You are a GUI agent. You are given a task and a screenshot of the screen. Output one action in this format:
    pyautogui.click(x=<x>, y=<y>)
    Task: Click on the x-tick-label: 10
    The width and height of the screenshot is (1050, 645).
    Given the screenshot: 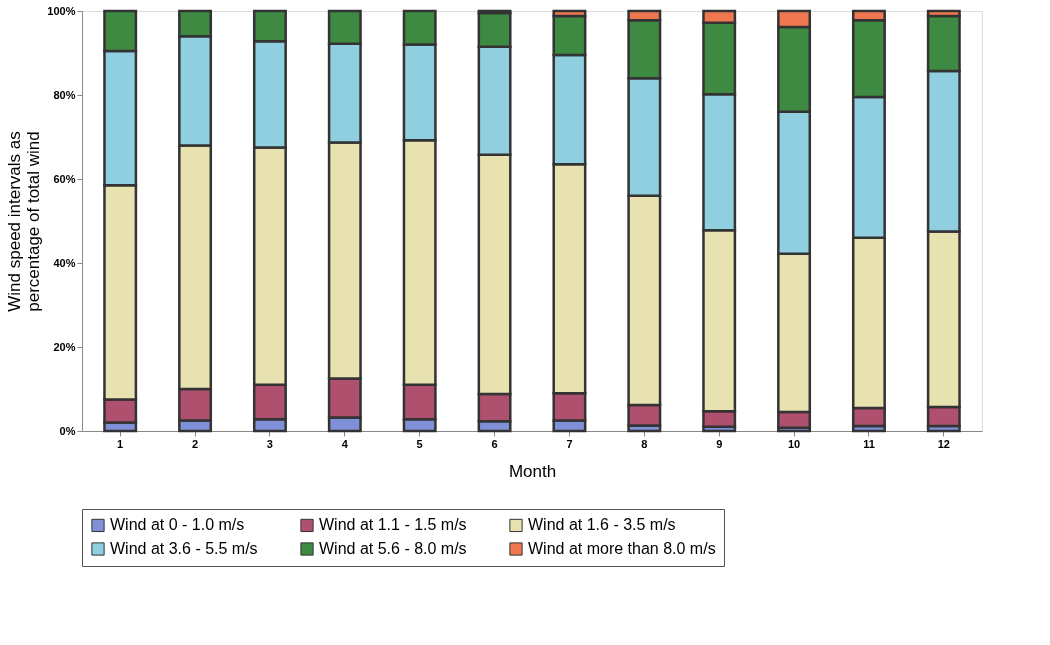 What is the action you would take?
    pyautogui.click(x=794, y=443)
    